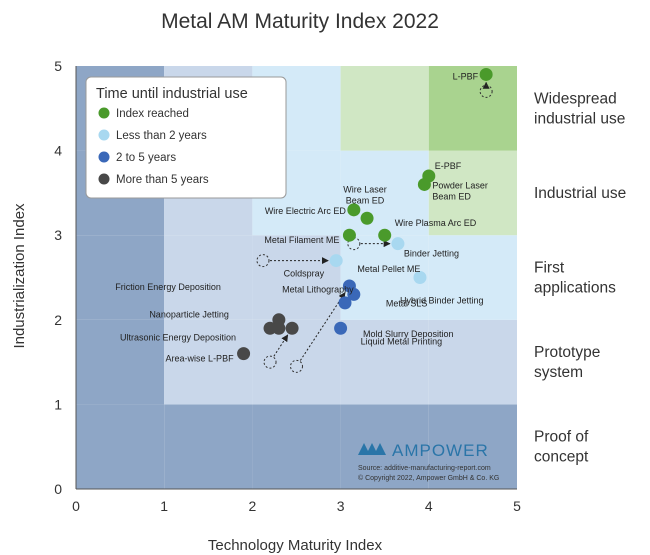  Describe the element at coordinates (58, 151) in the screenshot. I see `y-tick-label: 4` at that location.